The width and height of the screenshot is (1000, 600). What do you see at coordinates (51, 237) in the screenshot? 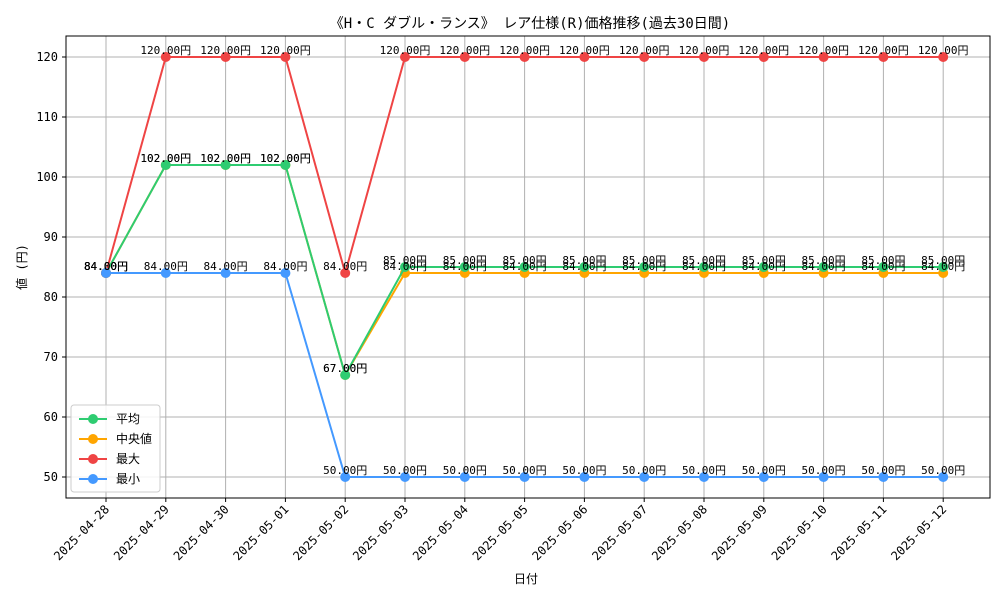
I see `y-tick-label: 90` at bounding box center [51, 237].